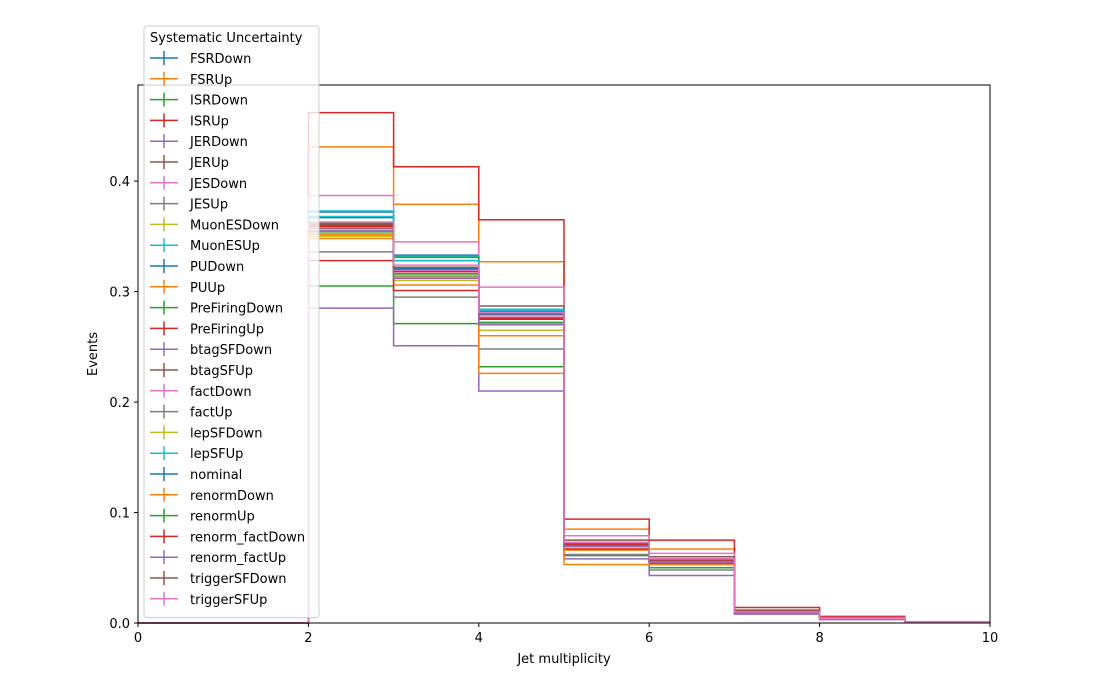 The height and width of the screenshot is (700, 1100). What do you see at coordinates (238, 558) in the screenshot?
I see `legend-label: renorm_factUp` at bounding box center [238, 558].